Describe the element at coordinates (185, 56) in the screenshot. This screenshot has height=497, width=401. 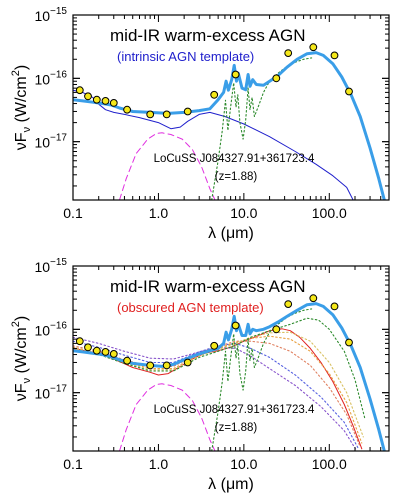
I see `chart-subtitle: (intrinsic AGN template)` at that location.